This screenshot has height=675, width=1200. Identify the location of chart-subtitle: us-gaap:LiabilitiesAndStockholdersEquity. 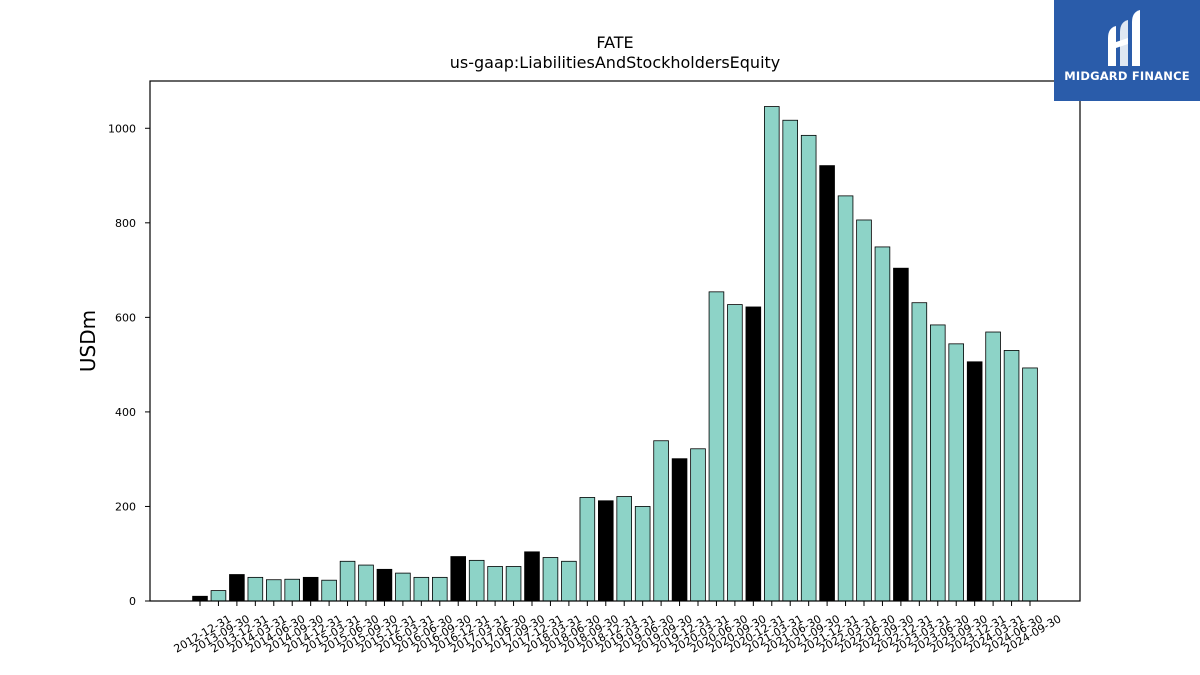
(615, 62).